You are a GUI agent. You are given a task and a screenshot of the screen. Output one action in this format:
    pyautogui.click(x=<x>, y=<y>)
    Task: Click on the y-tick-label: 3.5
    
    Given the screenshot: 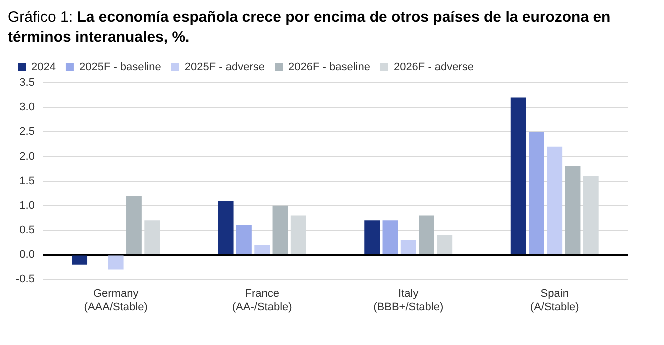 What is the action you would take?
    pyautogui.click(x=27, y=83)
    